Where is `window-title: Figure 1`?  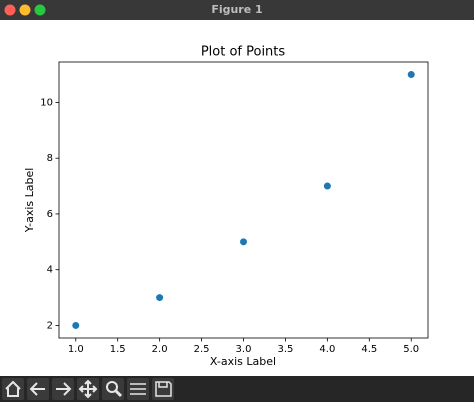
window-title: Figure 1 is located at coordinates (236, 9).